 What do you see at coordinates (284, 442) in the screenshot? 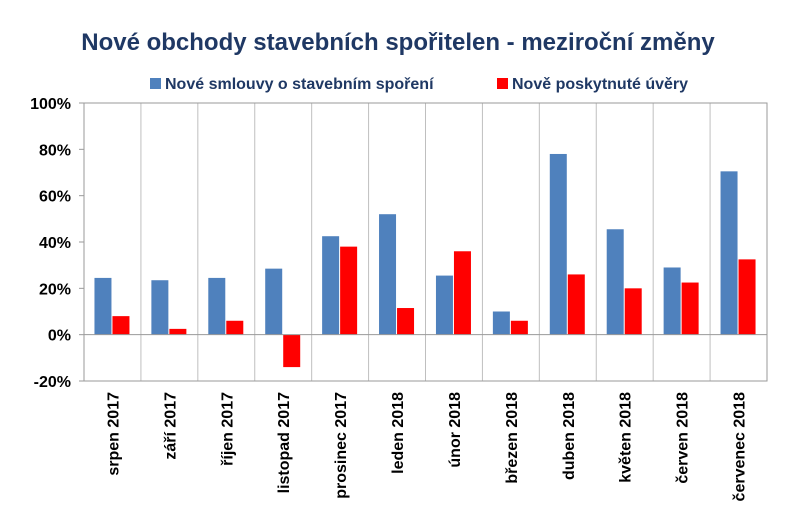
I see `x-tick-label: listopad 2017` at bounding box center [284, 442].